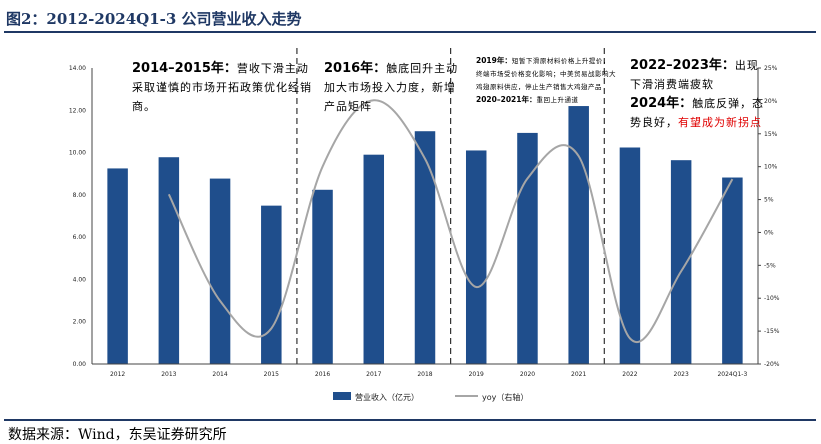  I want to click on left-tick-label: 12.00, so click(77, 110).